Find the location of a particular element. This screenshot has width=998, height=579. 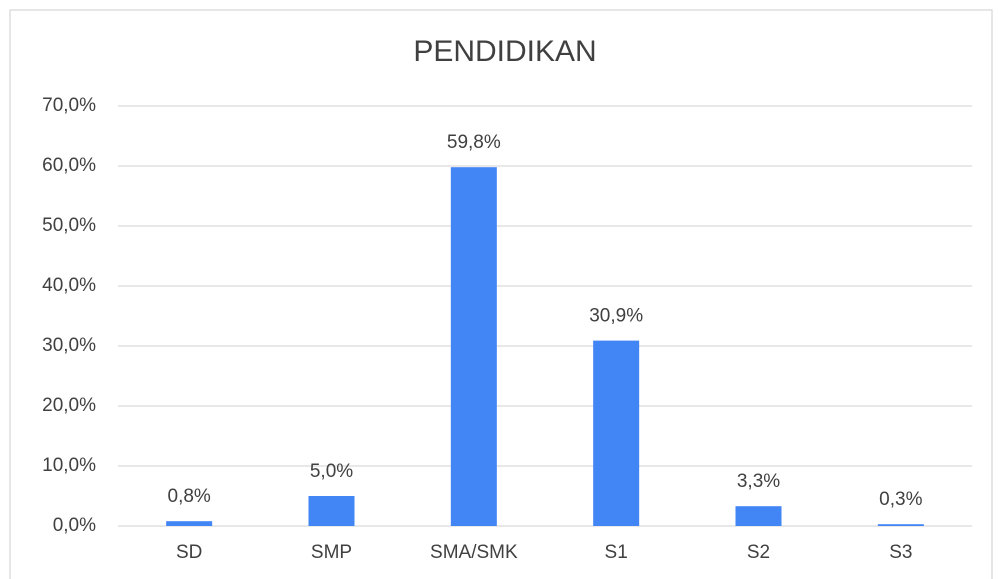

y-tick-label: 0,0% is located at coordinates (74, 525).